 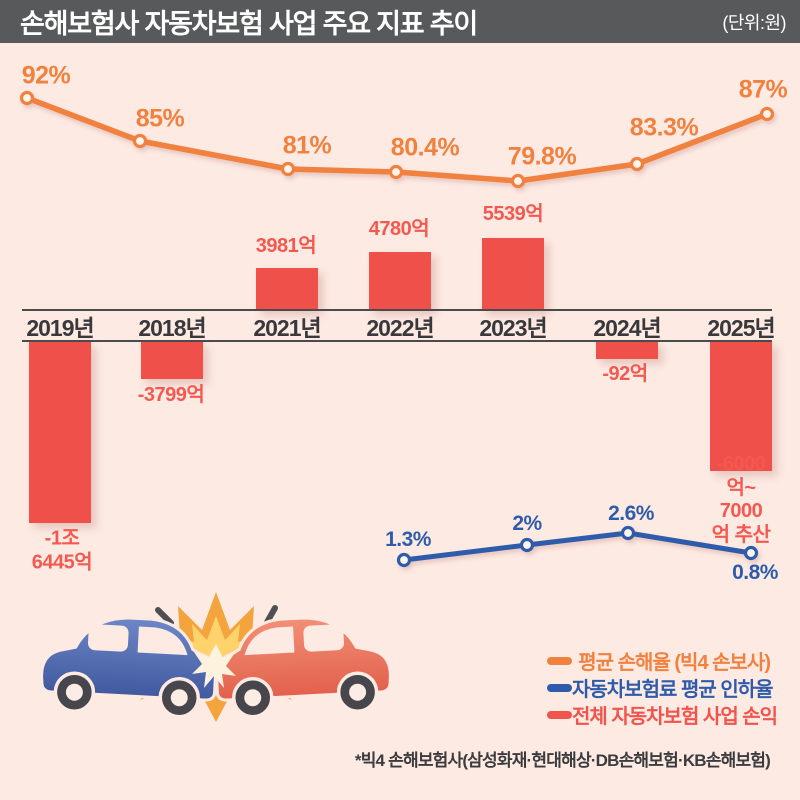 I want to click on bar-2019년, so click(x=60, y=432).